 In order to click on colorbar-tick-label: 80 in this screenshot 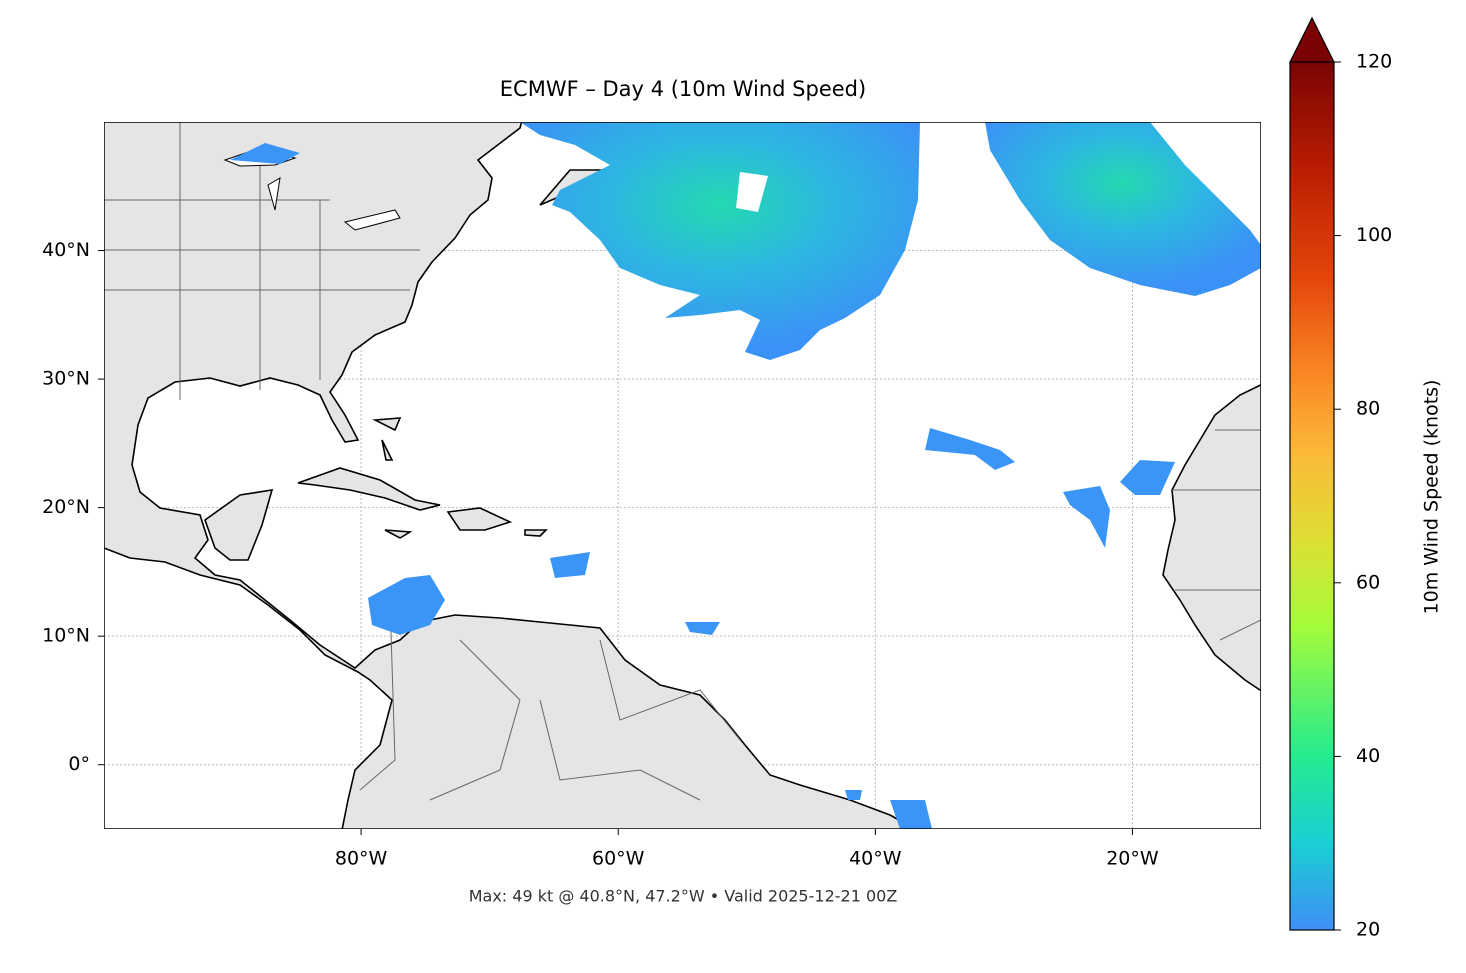, I will do `click(1368, 409)`.